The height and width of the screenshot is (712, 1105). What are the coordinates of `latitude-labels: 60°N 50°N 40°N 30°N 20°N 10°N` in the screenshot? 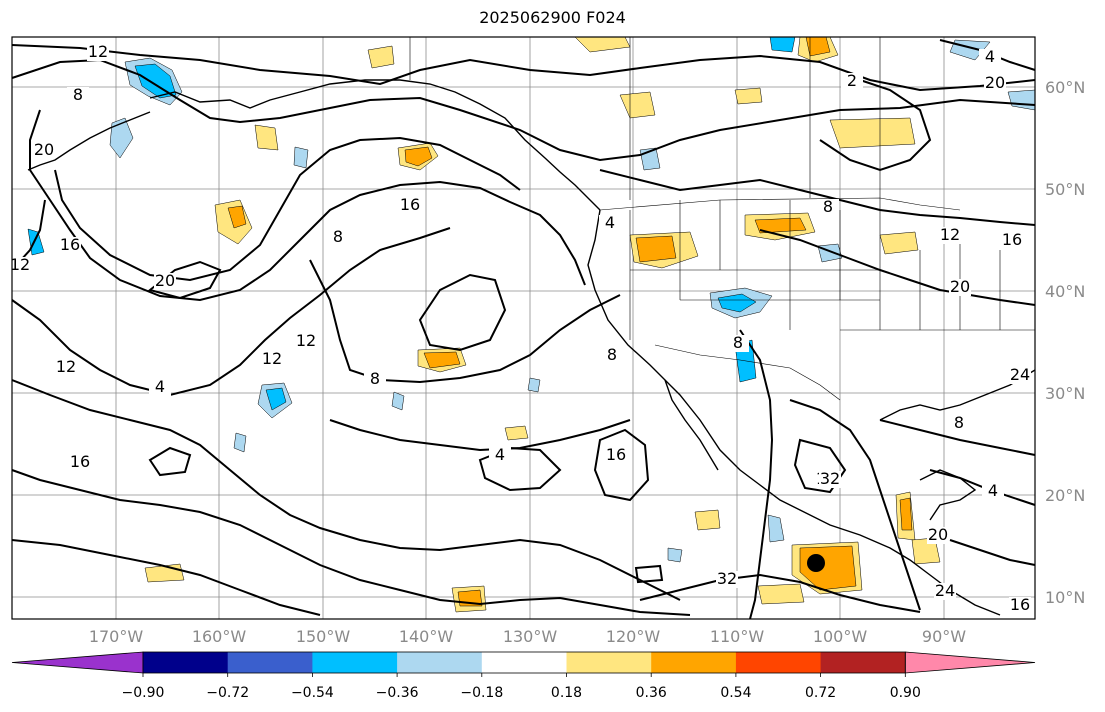 It's located at (1065, 342).